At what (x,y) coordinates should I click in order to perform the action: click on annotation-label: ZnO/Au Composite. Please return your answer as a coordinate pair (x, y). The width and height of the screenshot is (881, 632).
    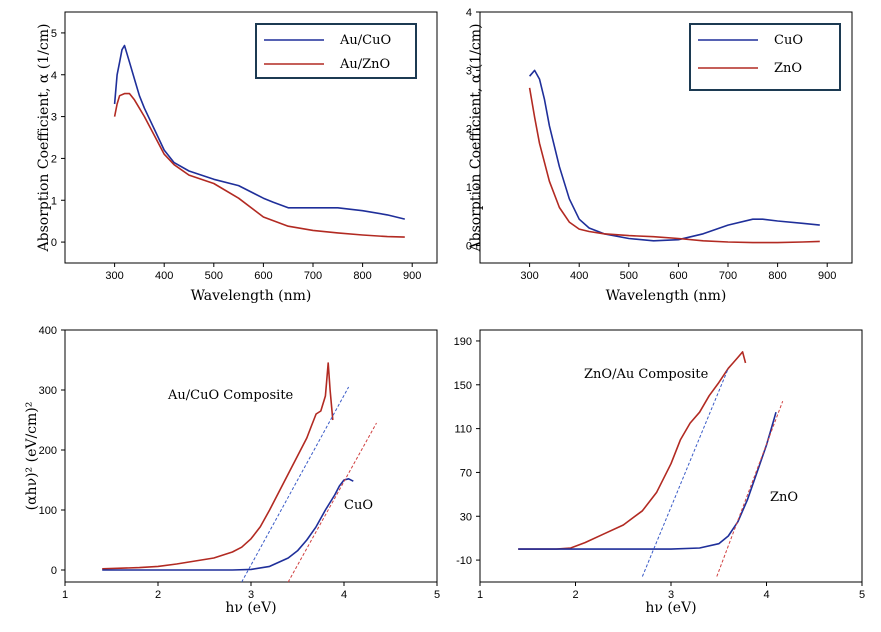
    Looking at the image, I should click on (646, 374).